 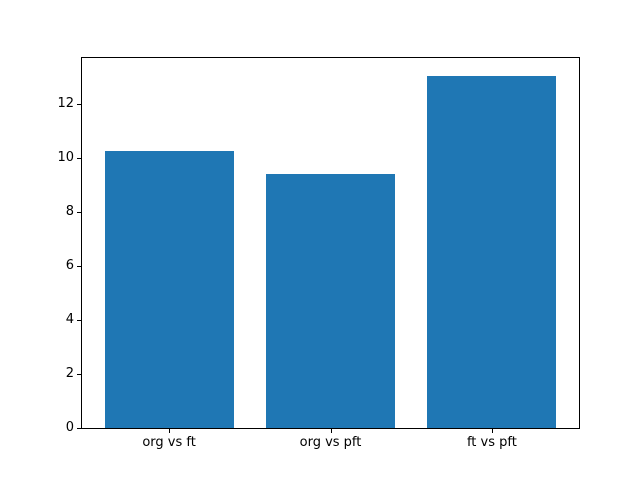 I want to click on bar-org-vs-pft, so click(x=331, y=301).